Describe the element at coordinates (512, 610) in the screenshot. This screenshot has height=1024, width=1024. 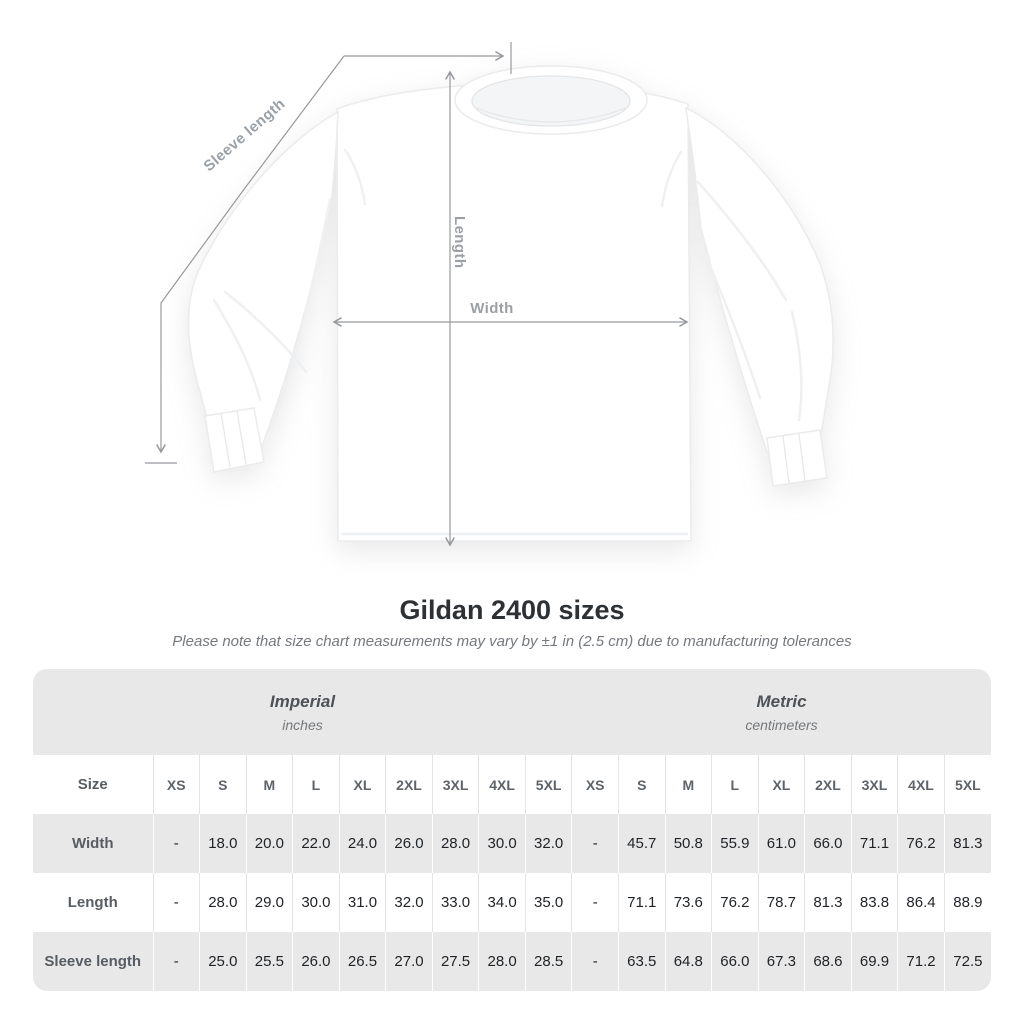
I see `page-title: Gildan 2400 sizes` at that location.